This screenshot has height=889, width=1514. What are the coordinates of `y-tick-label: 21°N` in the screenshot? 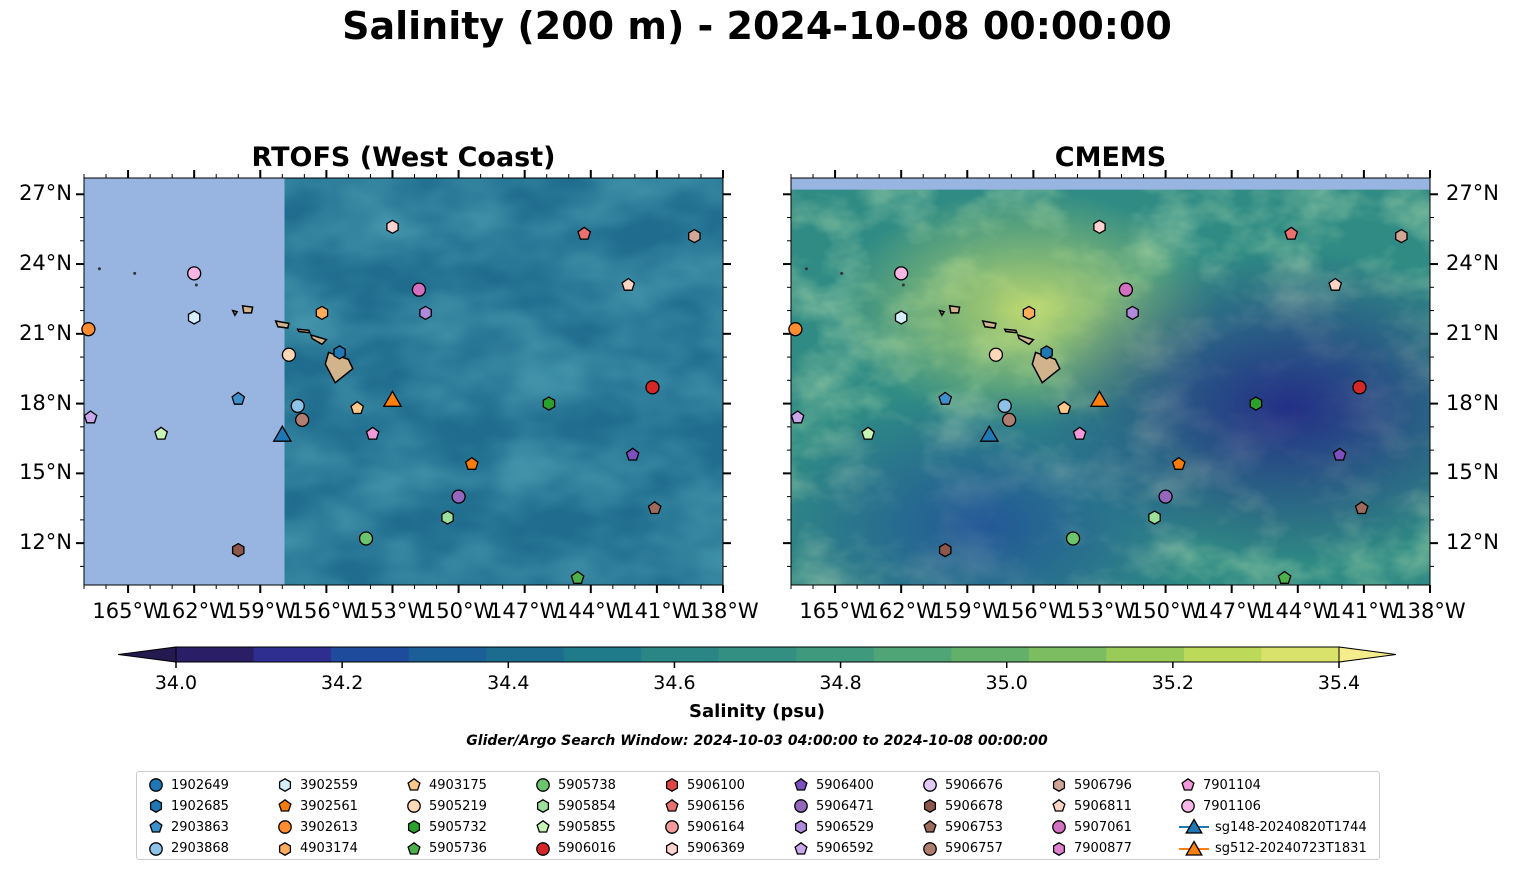 It's located at (1472, 332).